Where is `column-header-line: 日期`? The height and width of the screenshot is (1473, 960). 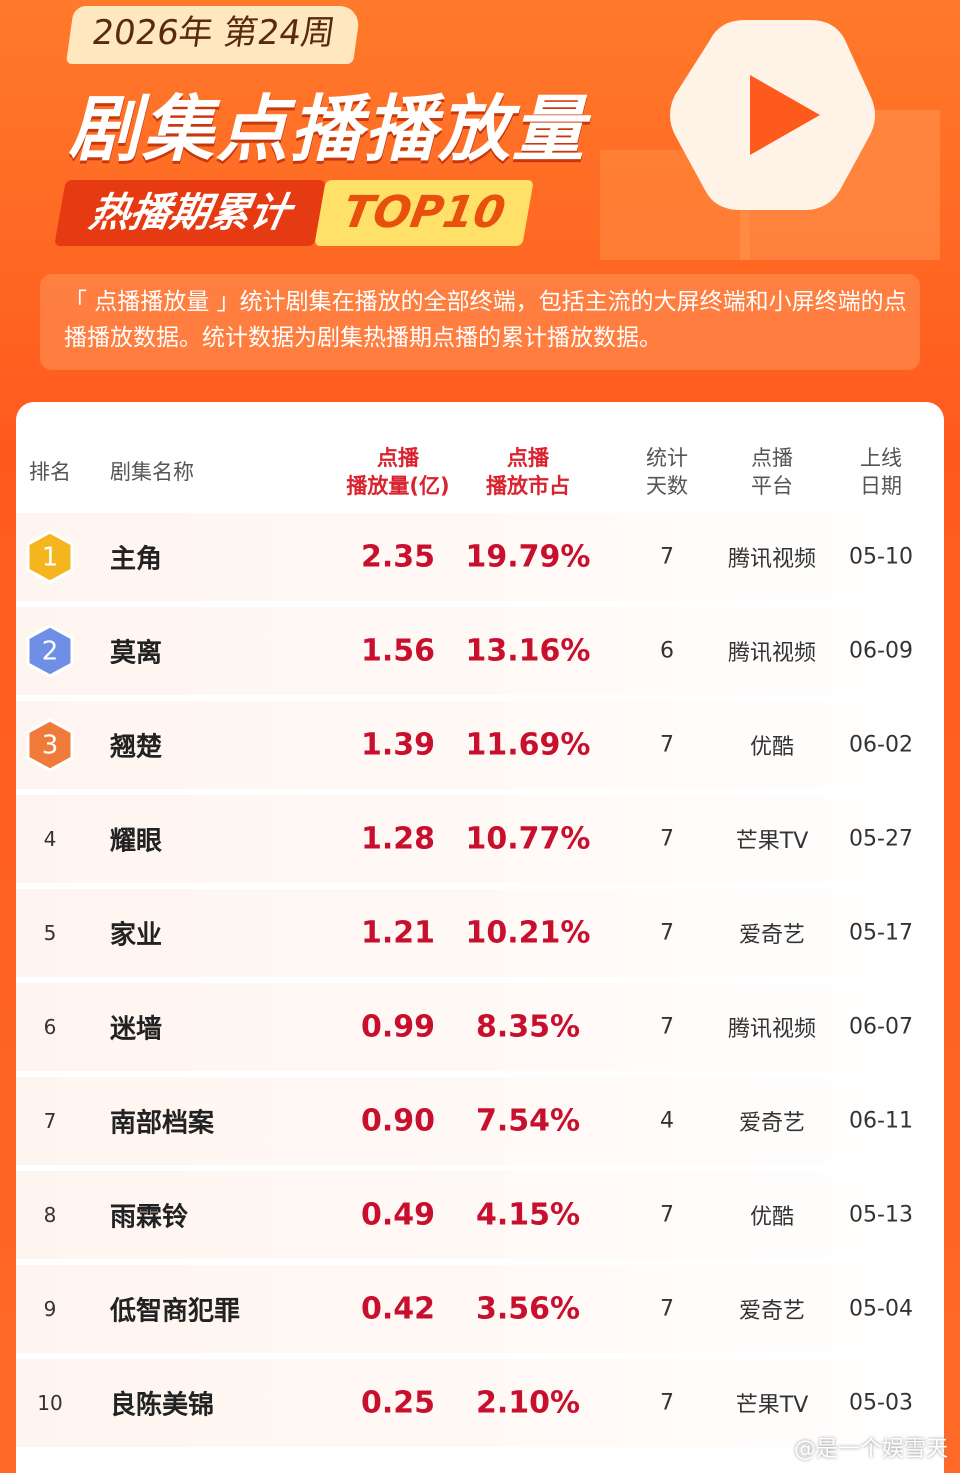
column-header-line: 日期 is located at coordinates (881, 486).